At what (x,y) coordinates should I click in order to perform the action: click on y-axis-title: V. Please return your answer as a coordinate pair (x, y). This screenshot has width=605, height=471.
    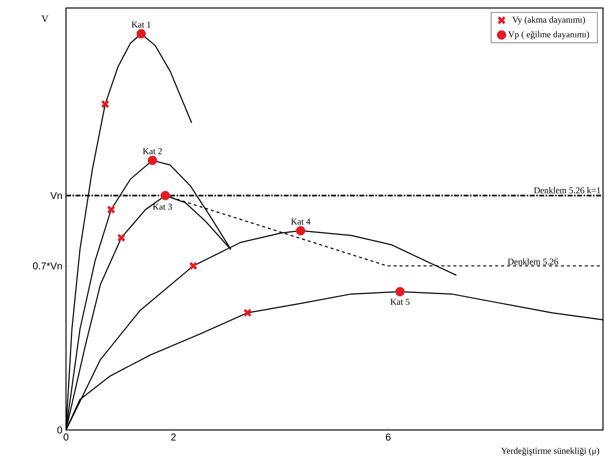
    Looking at the image, I should click on (44, 18).